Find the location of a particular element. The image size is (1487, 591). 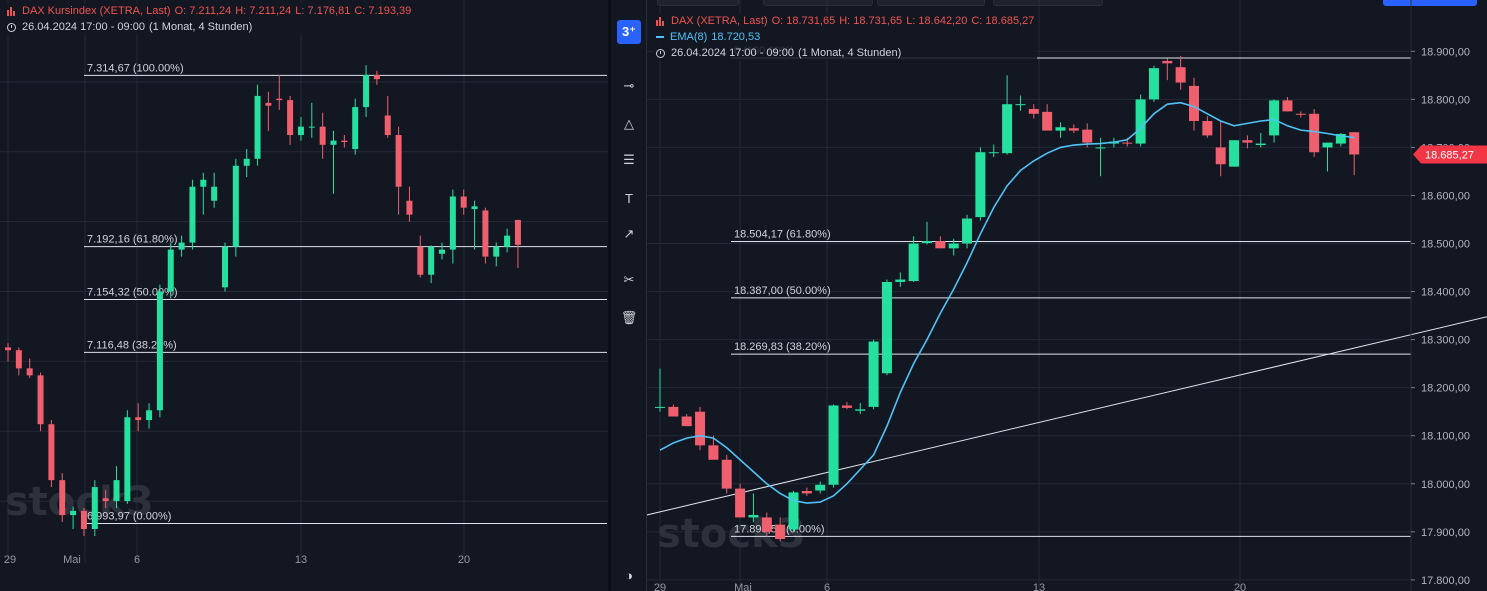

fib-level-label: 7.116,48 (38.20%) is located at coordinates (132, 345).